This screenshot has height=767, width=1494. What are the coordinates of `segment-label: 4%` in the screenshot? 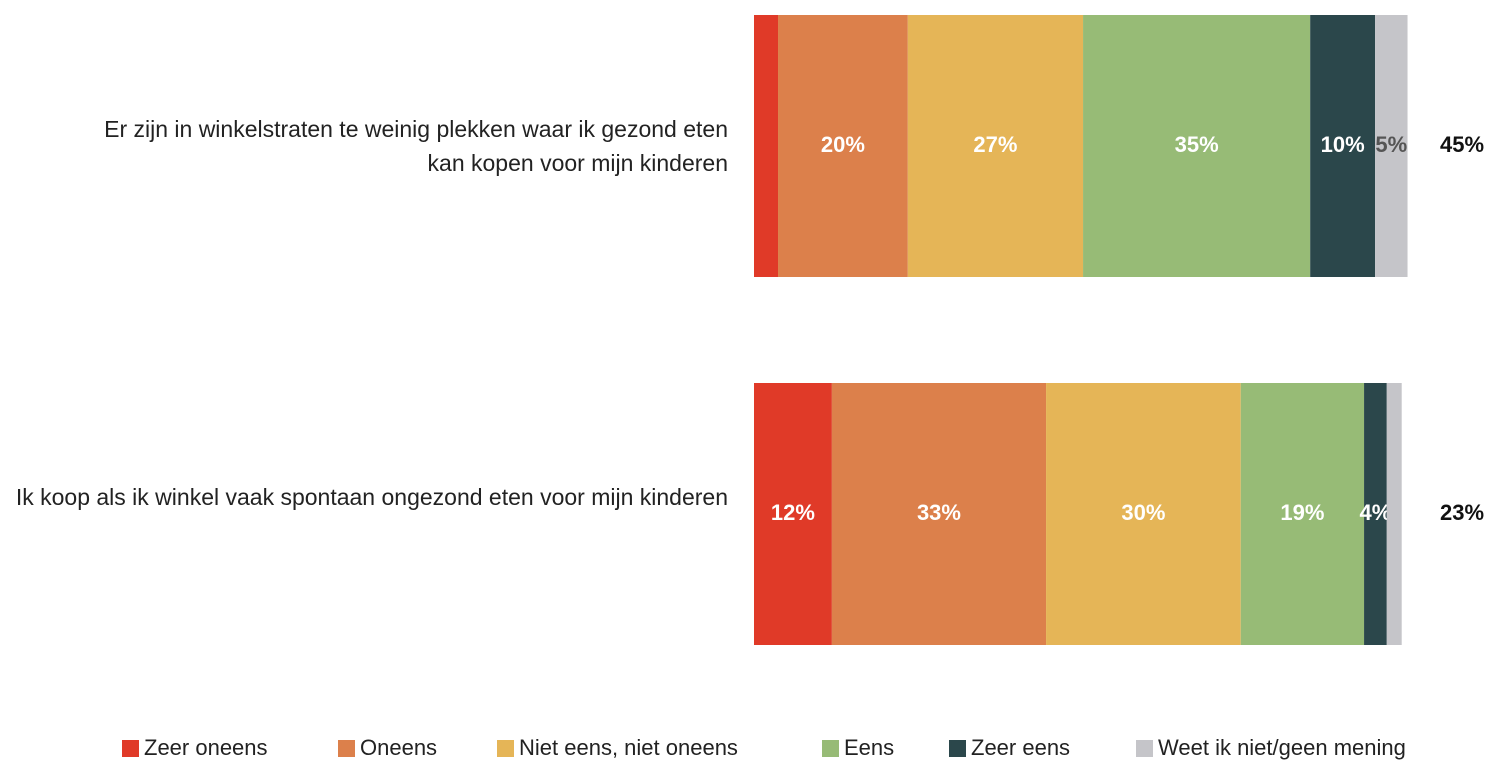 It's located at (1376, 512).